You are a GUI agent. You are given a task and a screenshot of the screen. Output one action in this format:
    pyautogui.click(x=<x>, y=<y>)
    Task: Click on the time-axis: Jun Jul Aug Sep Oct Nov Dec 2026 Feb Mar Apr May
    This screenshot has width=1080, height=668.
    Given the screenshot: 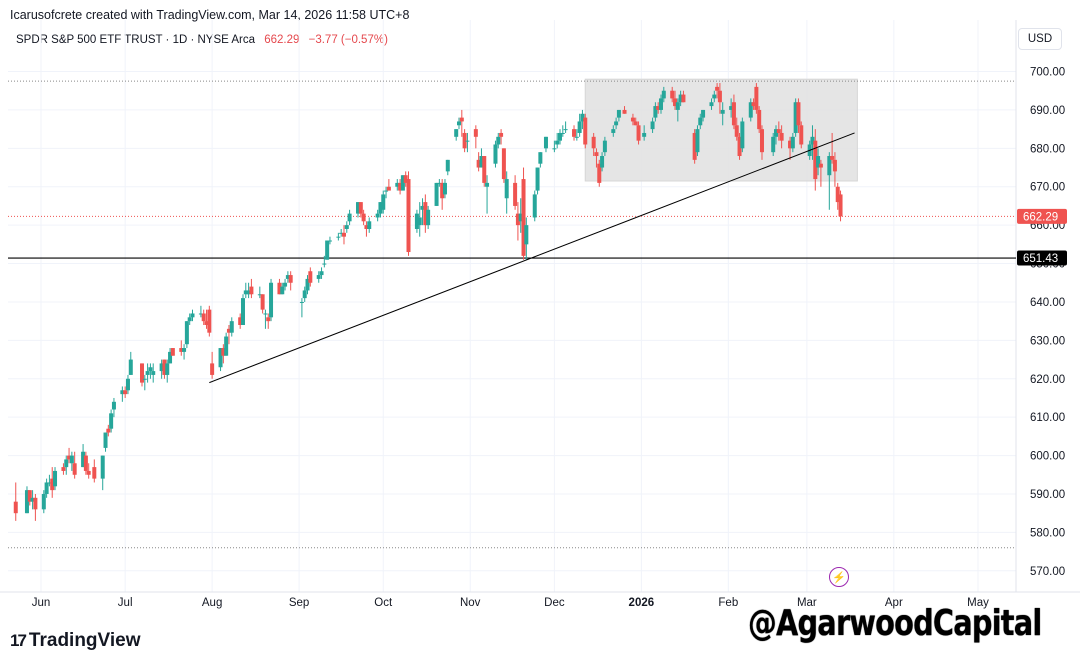 What is the action you would take?
    pyautogui.click(x=510, y=603)
    